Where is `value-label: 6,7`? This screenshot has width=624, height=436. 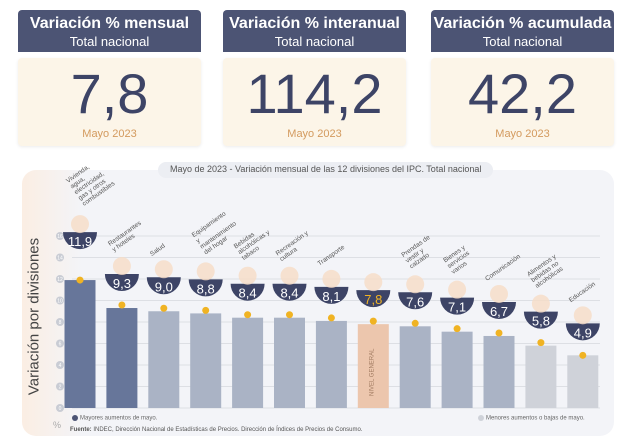 value-label: 6,7 is located at coordinates (499, 311).